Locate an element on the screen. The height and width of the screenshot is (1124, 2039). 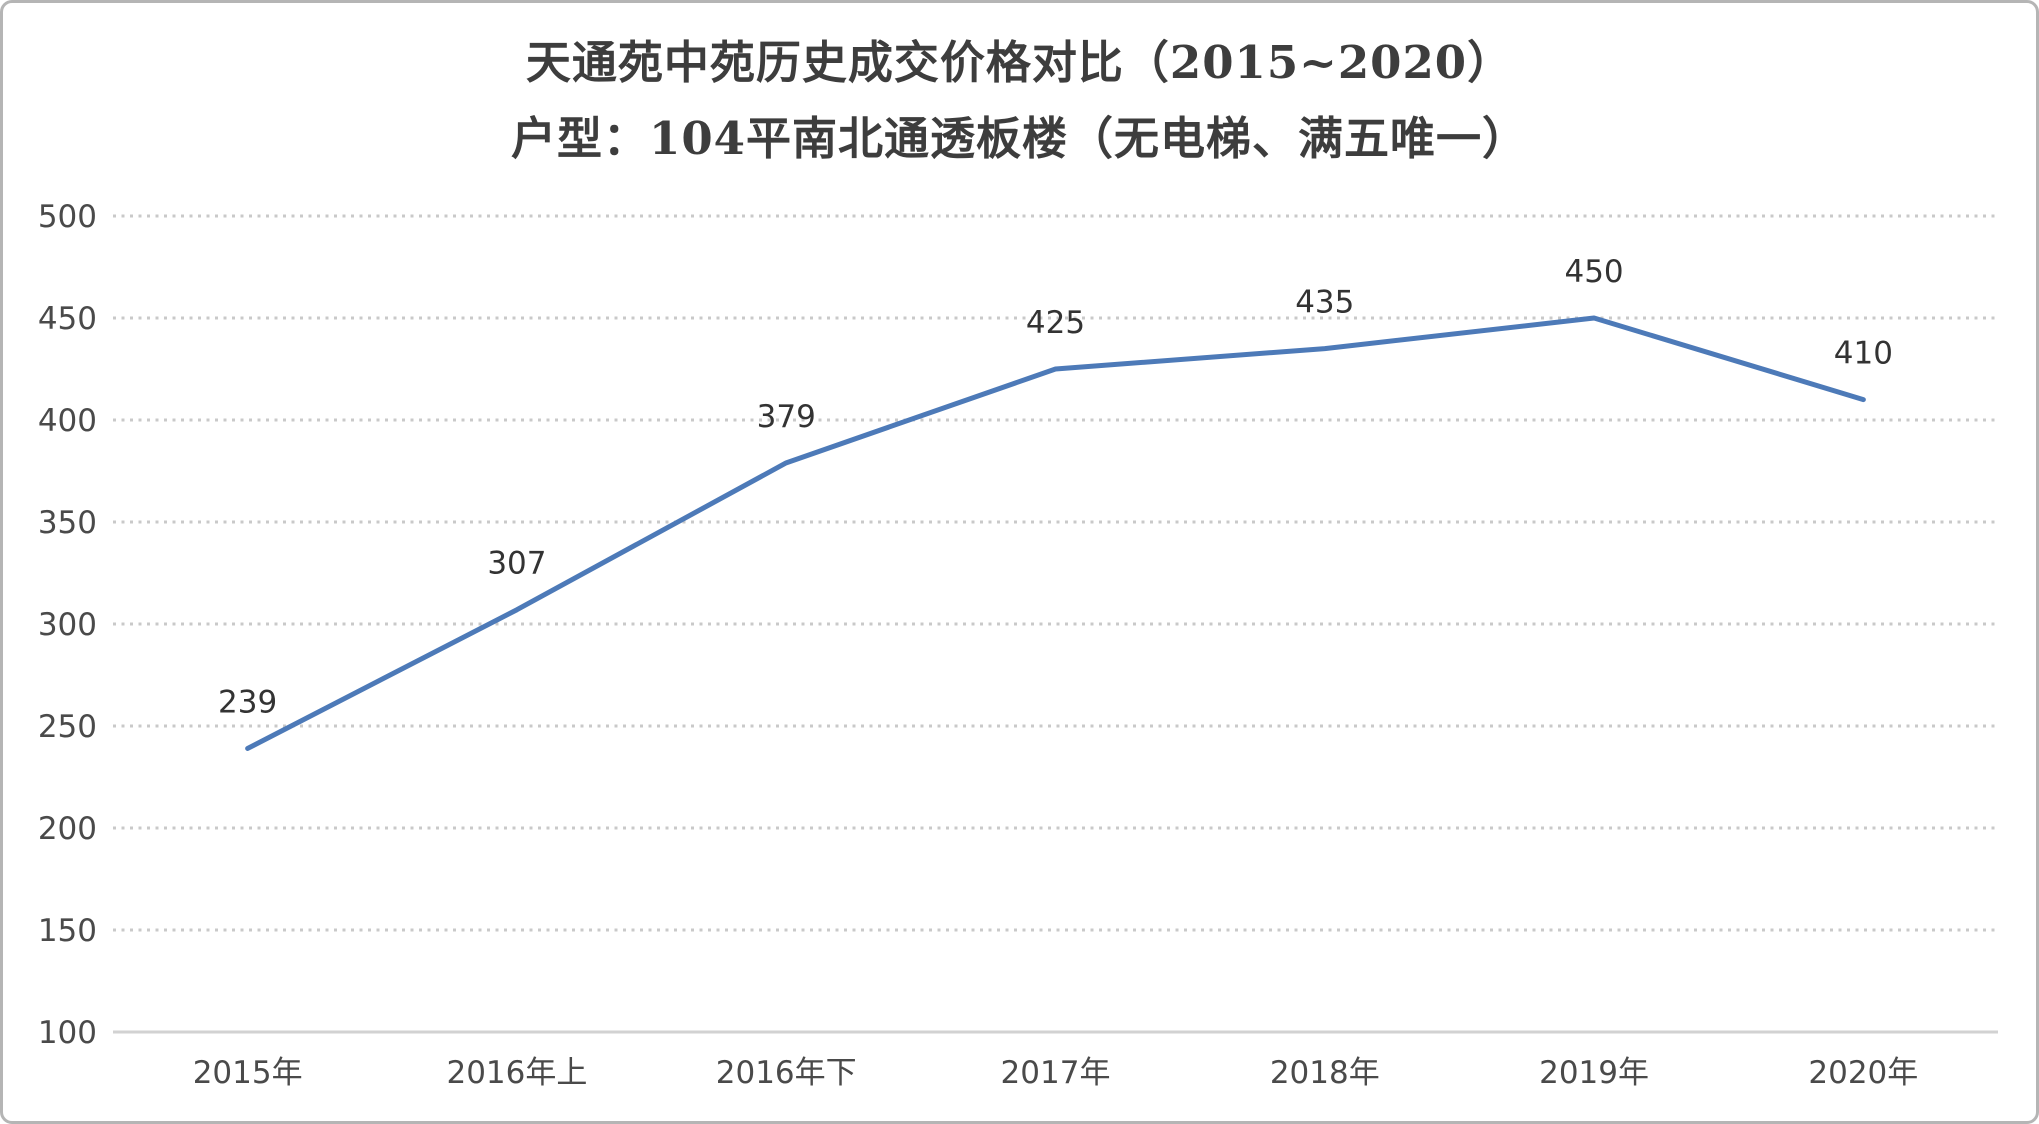
y-axis-tick-label: 450 is located at coordinates (67, 319).